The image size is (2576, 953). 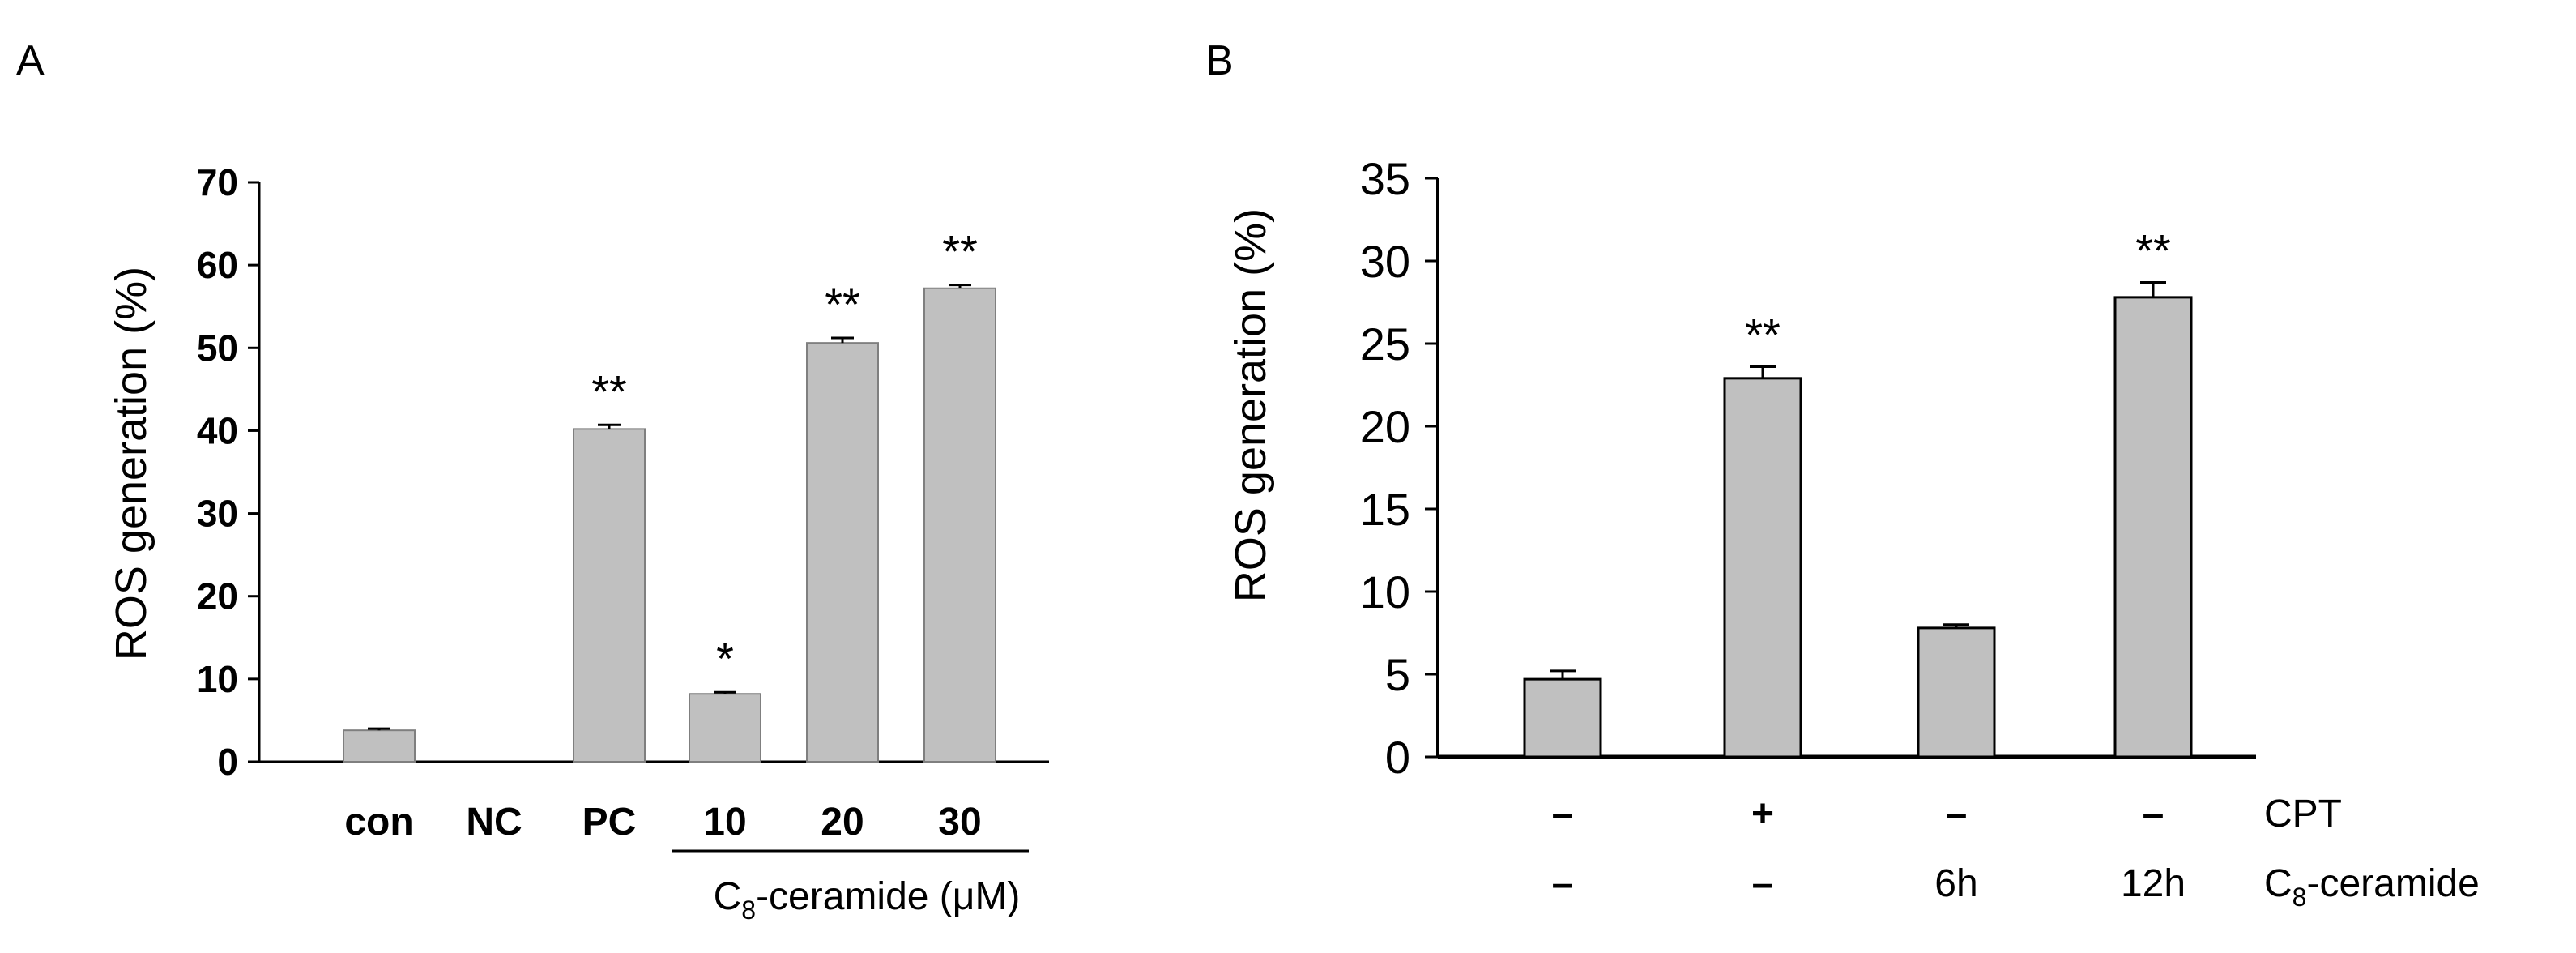 I want to click on panel-b-y-tick-label: 10, so click(x=1385, y=592).